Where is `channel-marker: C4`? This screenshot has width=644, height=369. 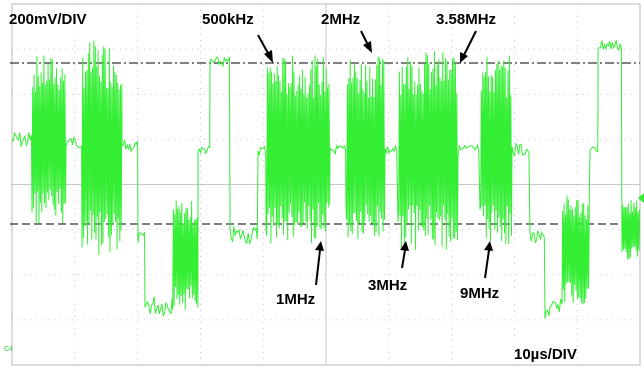 channel-marker: C4 is located at coordinates (8, 349).